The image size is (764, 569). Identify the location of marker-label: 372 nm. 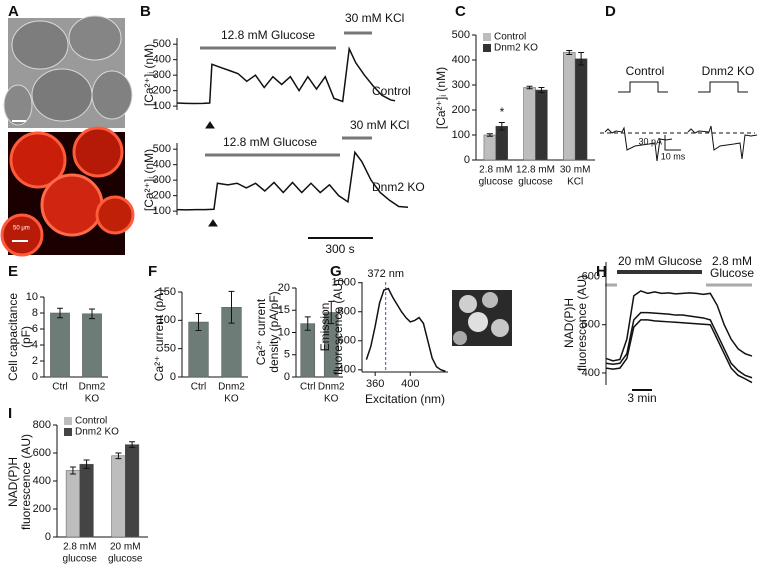
(385, 274).